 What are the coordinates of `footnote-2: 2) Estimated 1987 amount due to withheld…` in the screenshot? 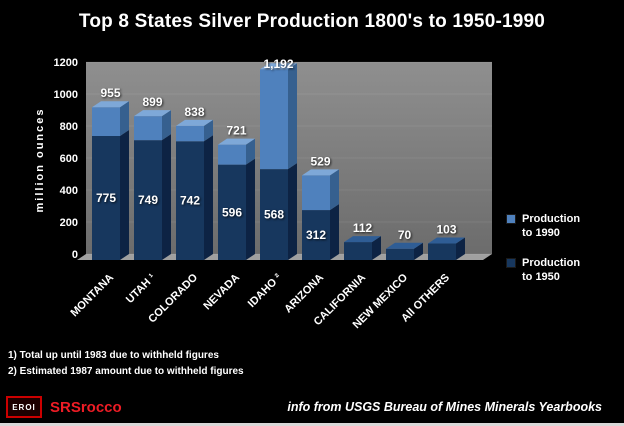 It's located at (126, 371).